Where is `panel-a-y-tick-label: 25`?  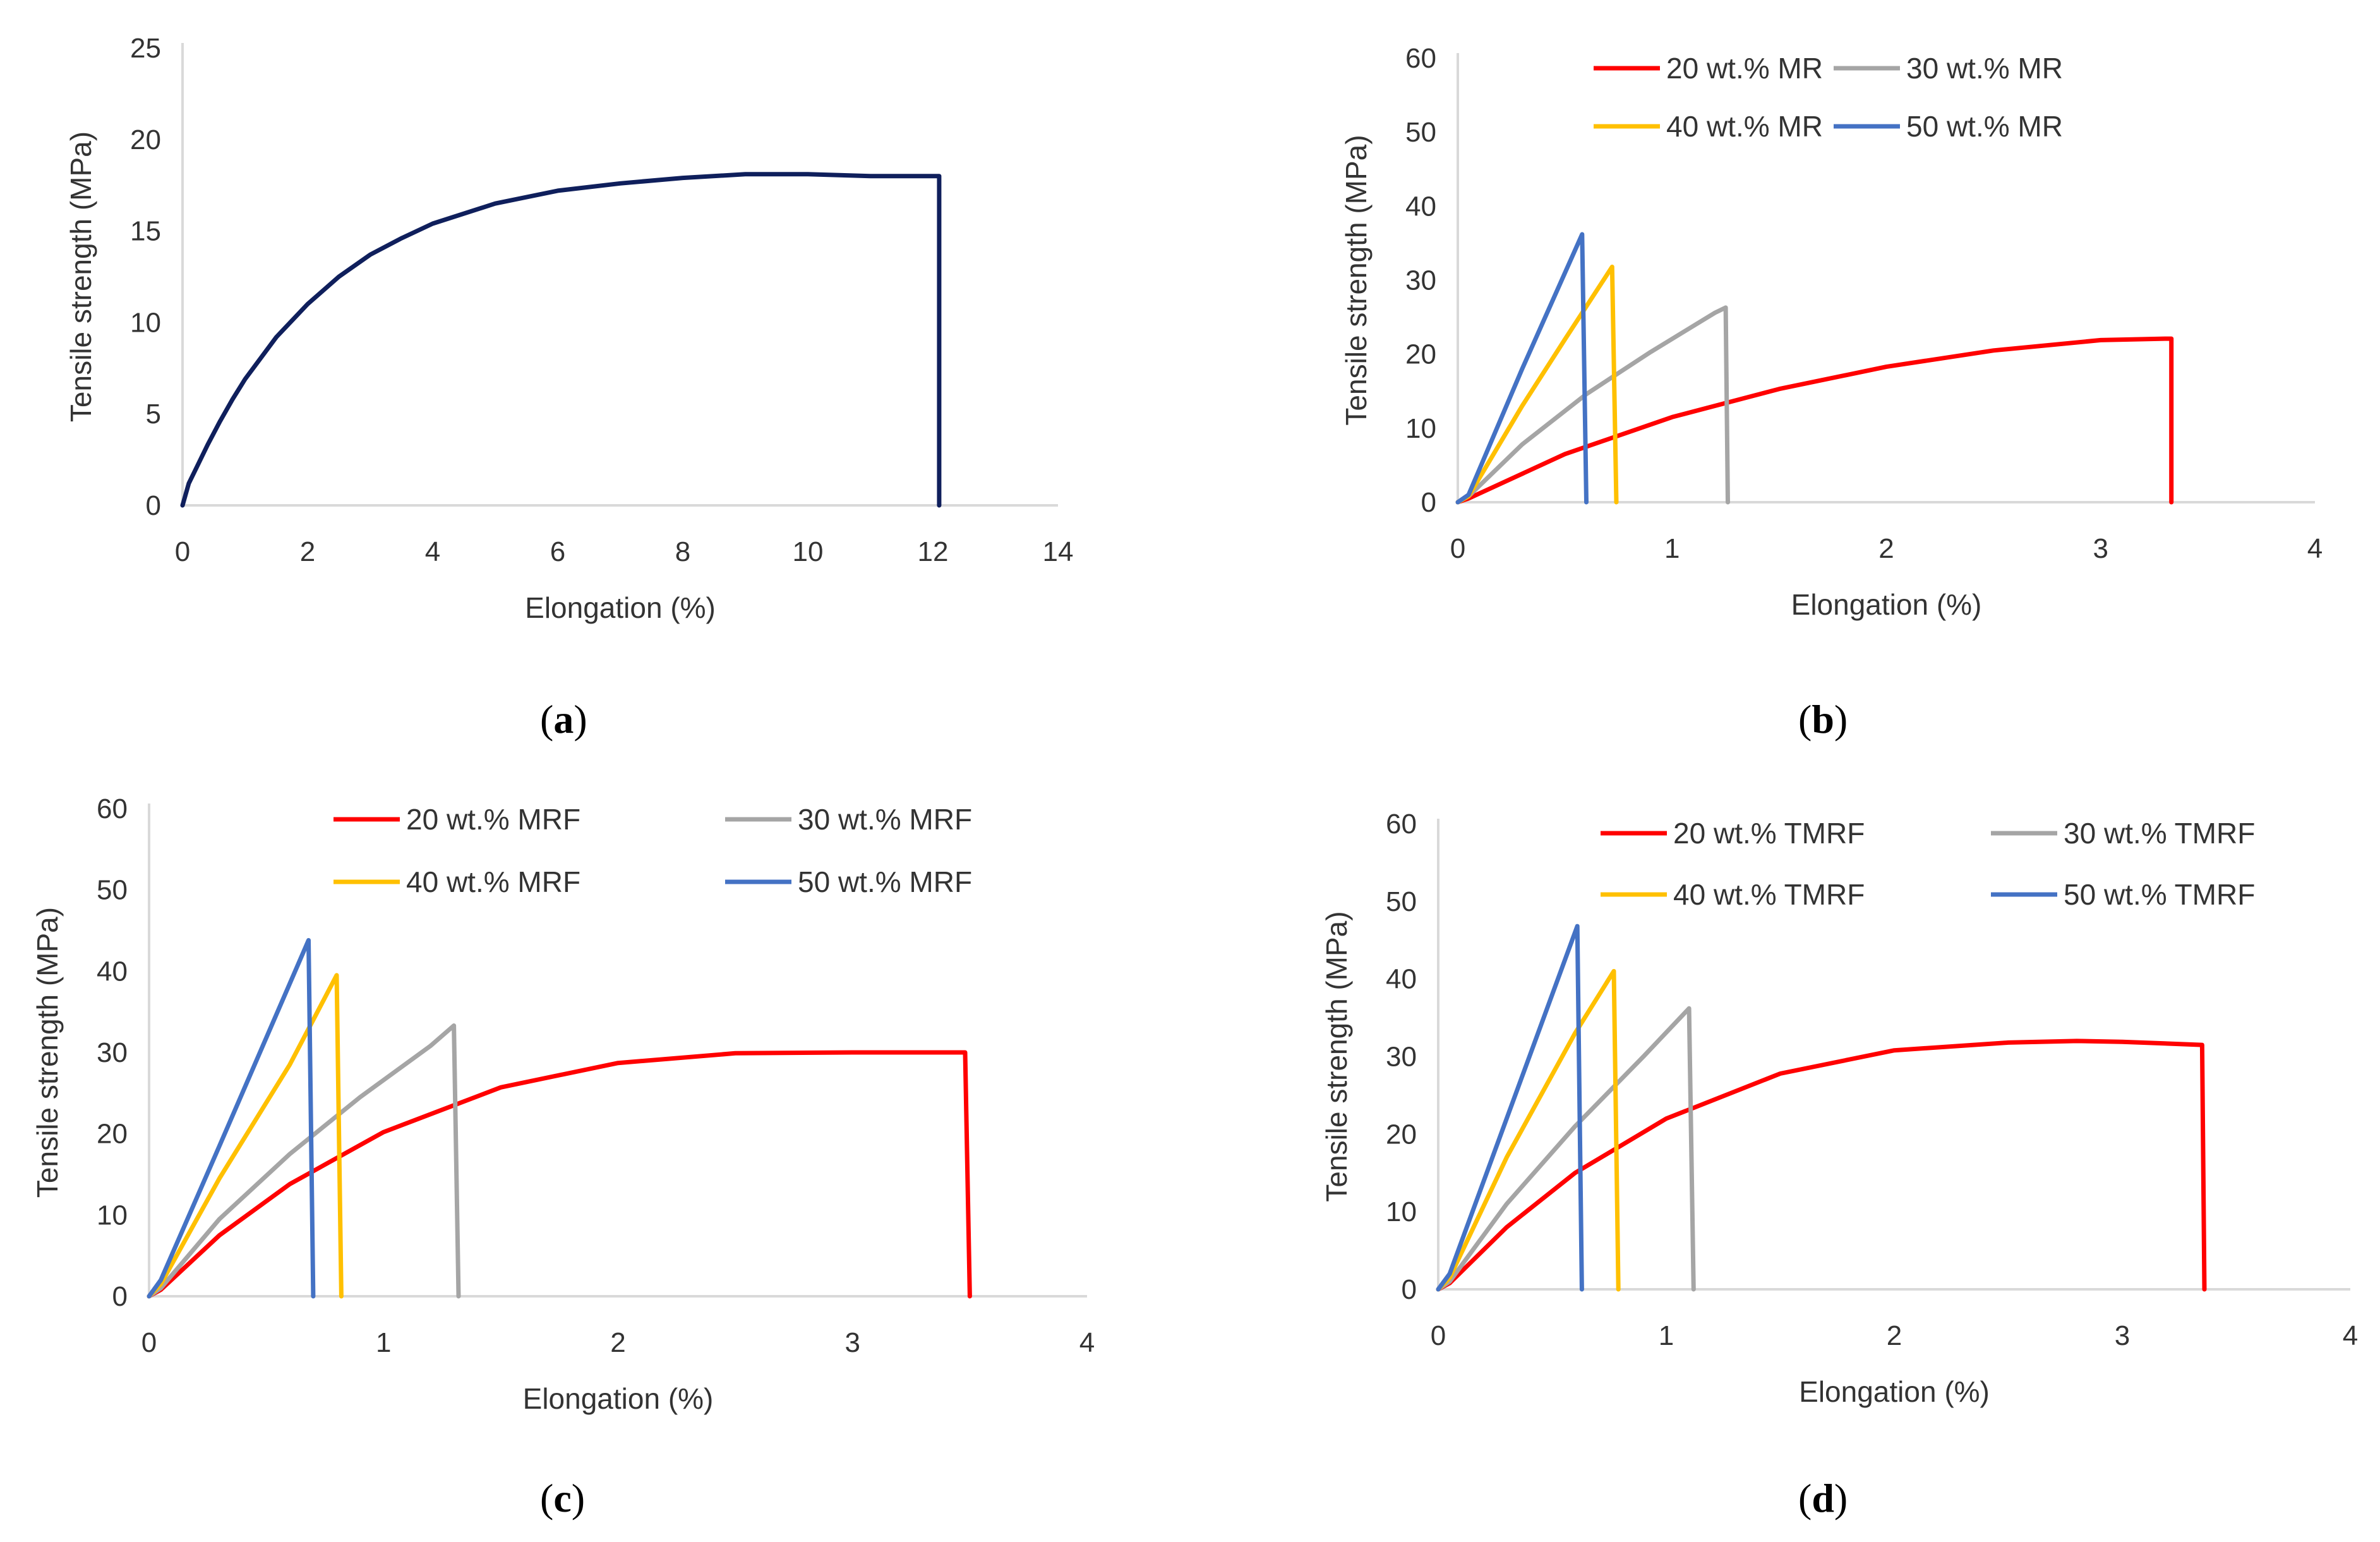
panel-a-y-tick-label: 25 is located at coordinates (145, 48).